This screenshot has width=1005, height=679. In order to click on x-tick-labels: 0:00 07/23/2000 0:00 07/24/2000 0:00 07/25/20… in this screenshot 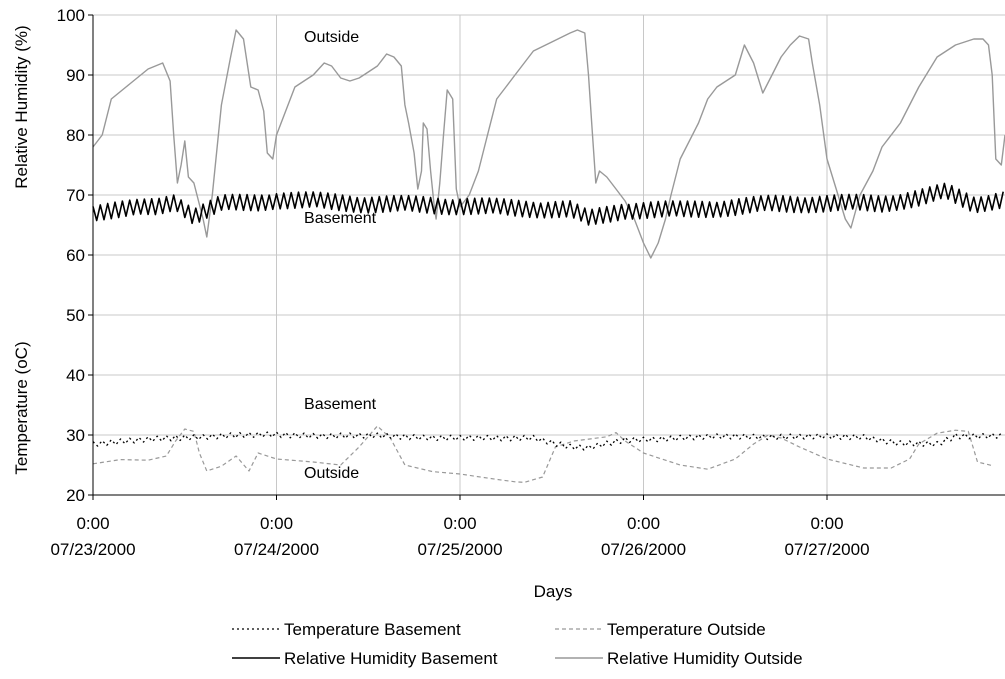, I will do `click(460, 527)`.